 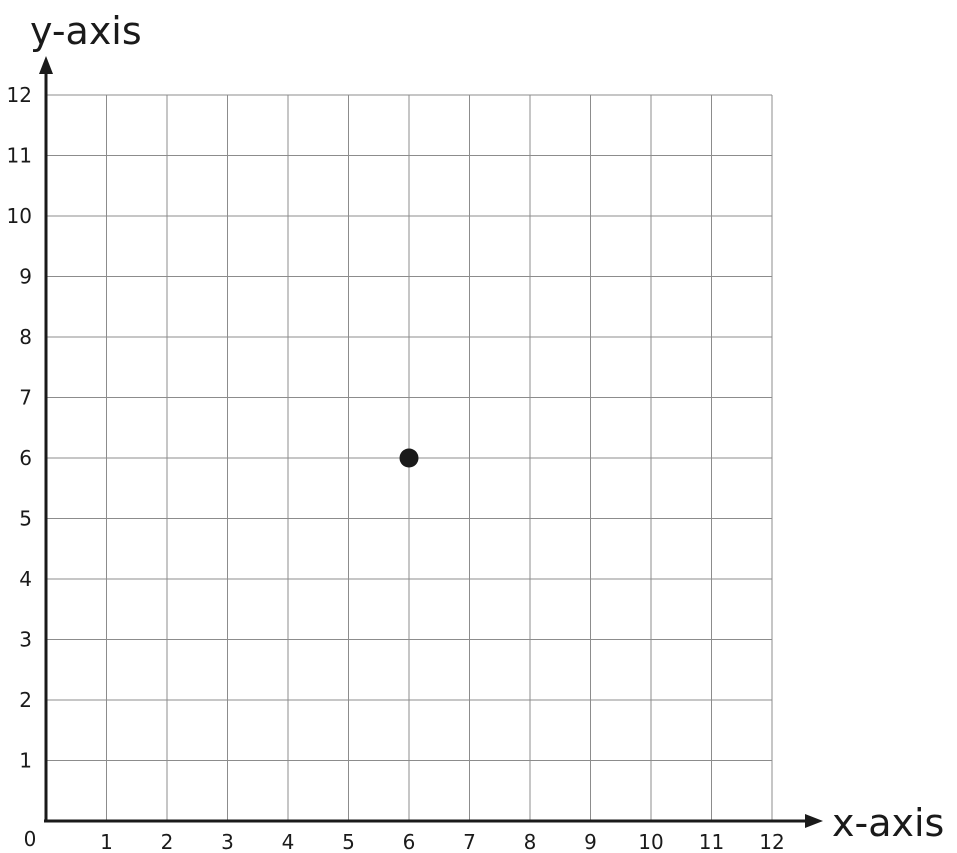 I want to click on y-tick-label: 4, so click(x=25, y=579).